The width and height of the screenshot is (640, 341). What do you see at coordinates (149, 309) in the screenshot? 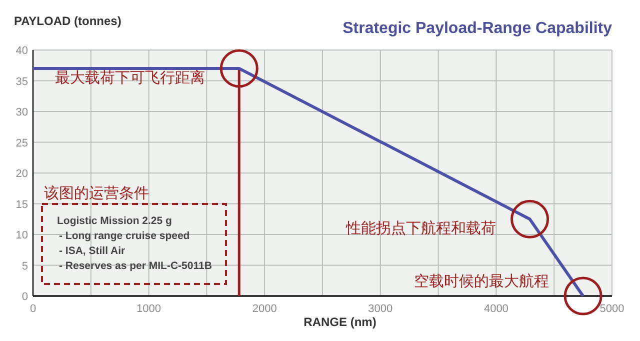
I see `x-tick-label: 1000` at bounding box center [149, 309].